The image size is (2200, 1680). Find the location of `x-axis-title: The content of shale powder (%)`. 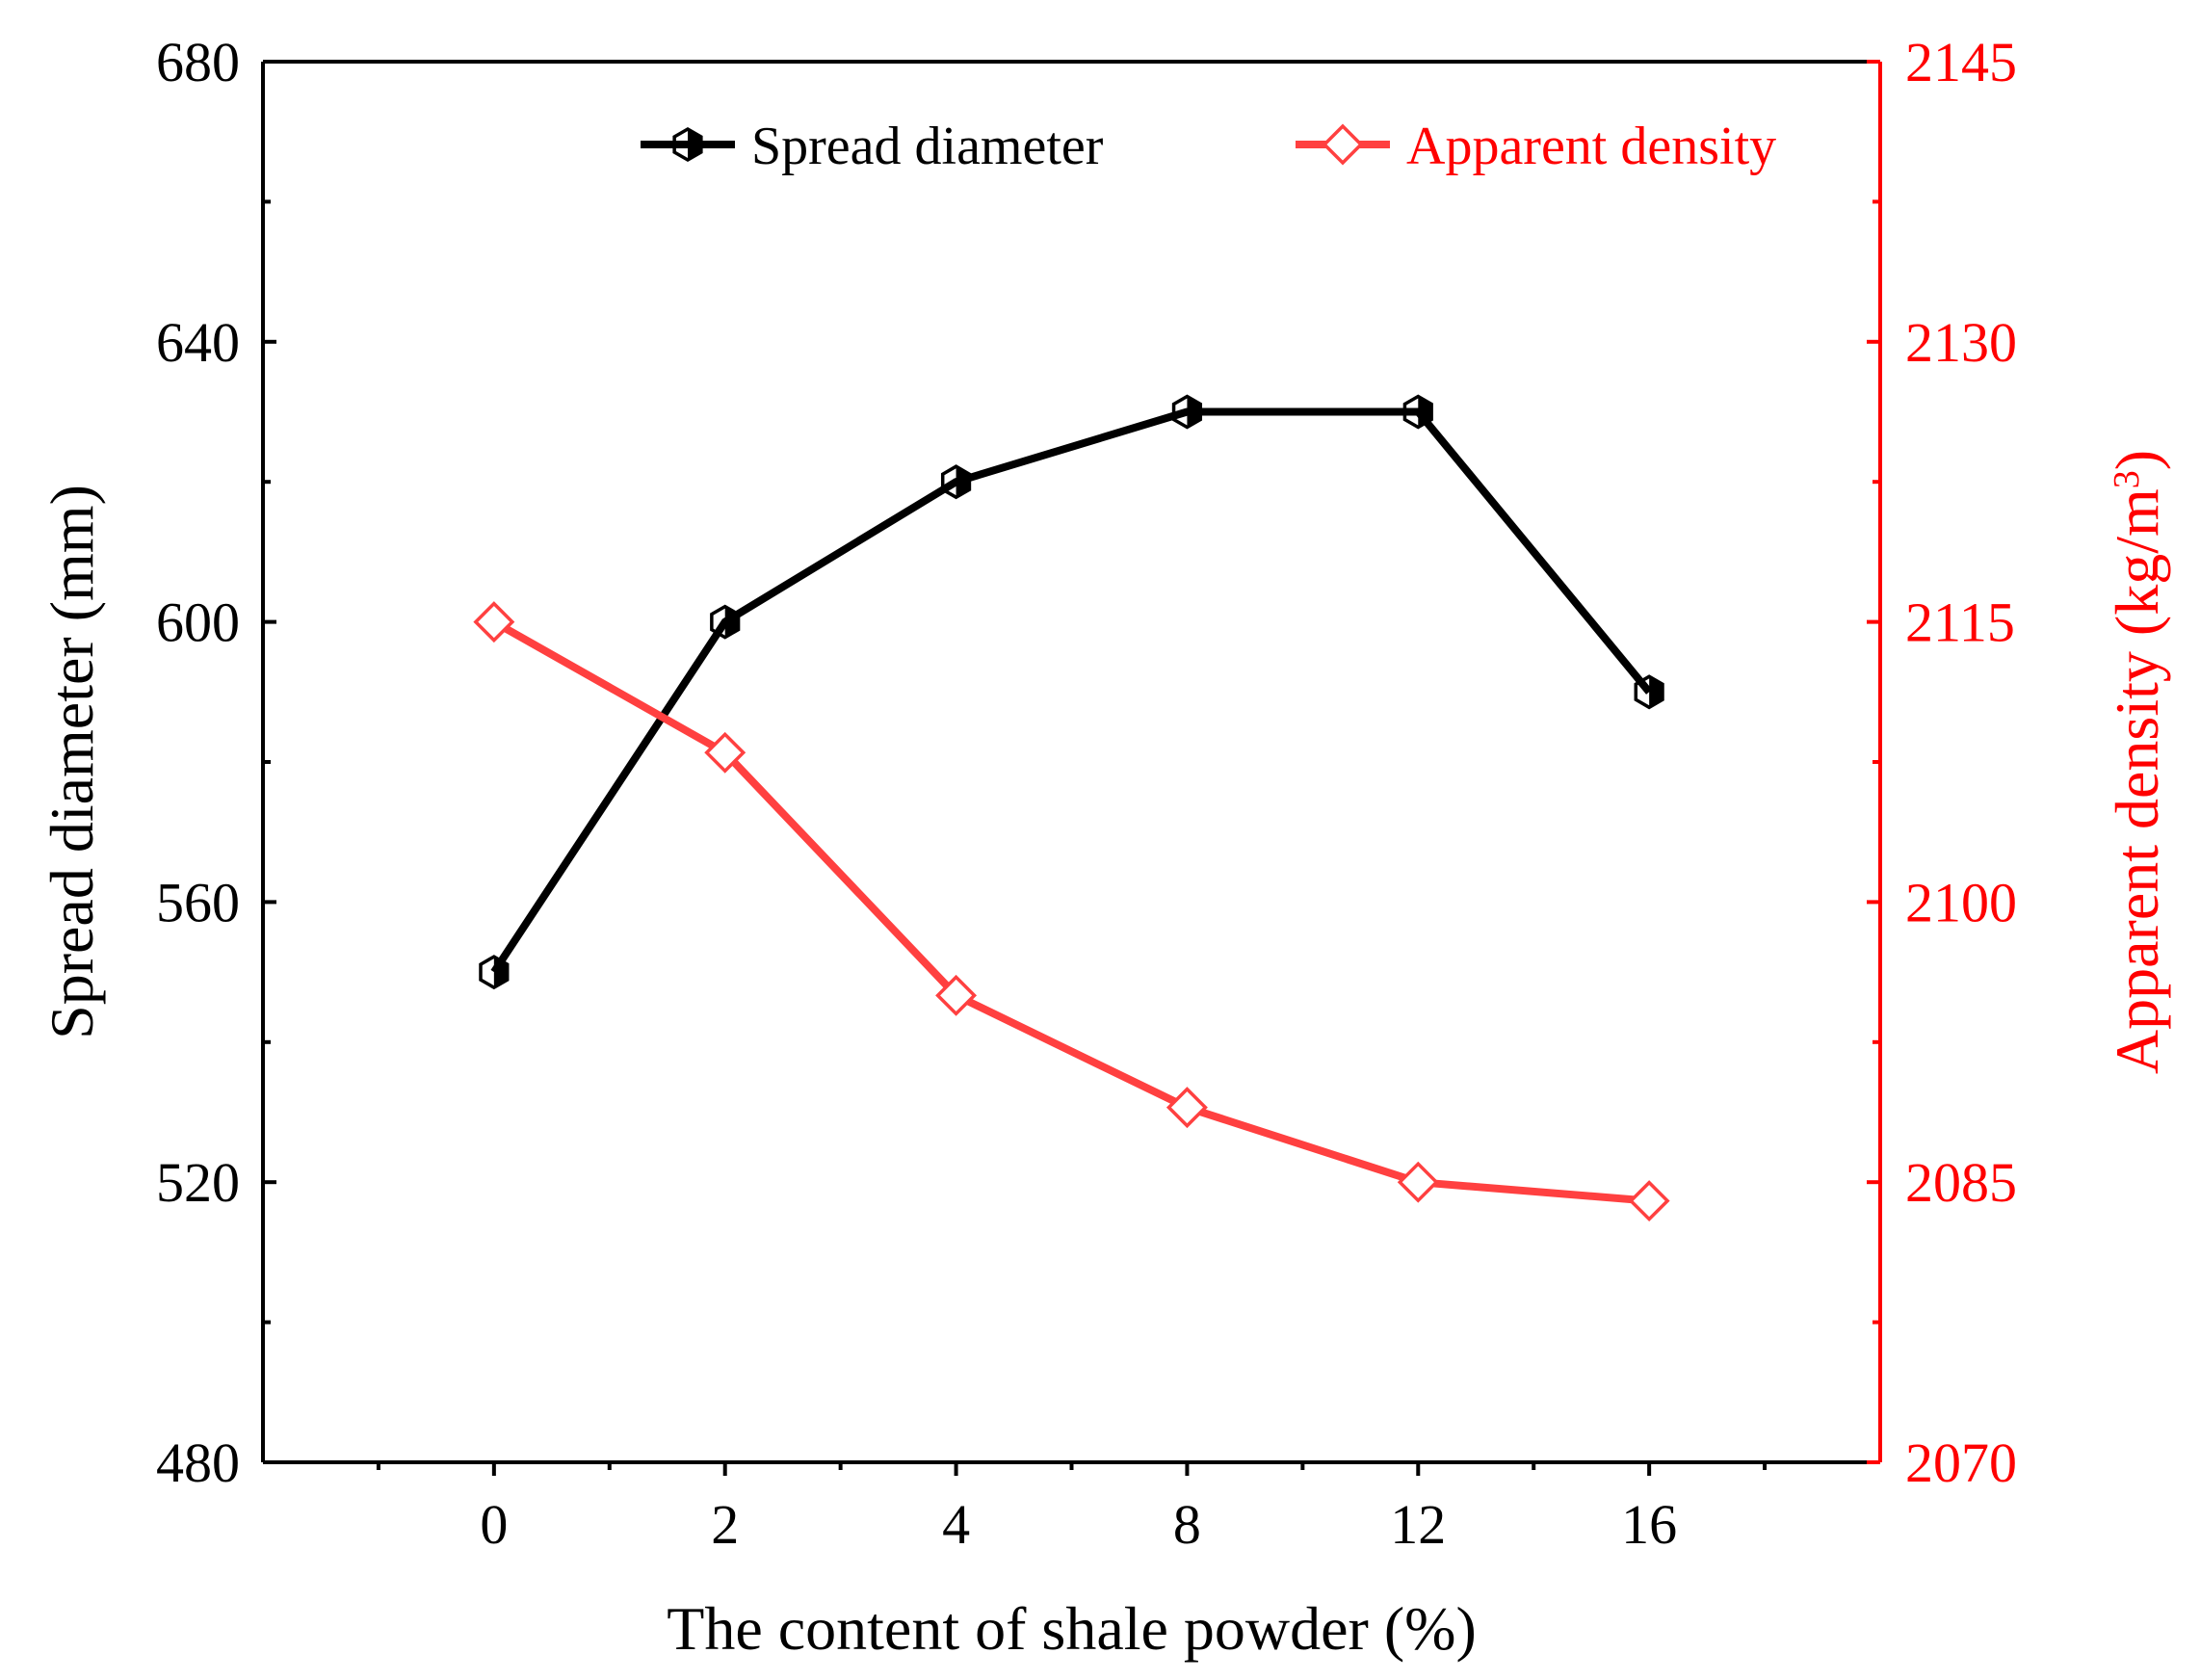

x-axis-title: The content of shale powder (%) is located at coordinates (1072, 1629).